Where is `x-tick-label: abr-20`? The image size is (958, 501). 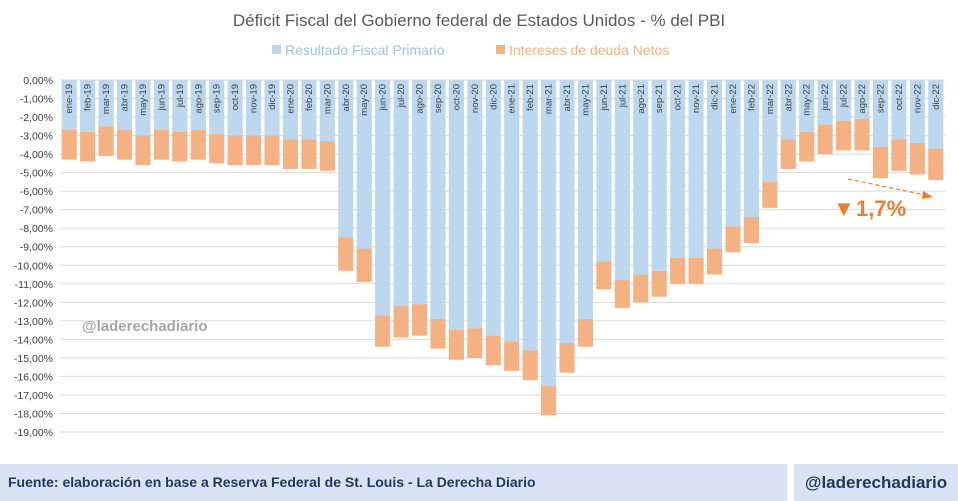
x-tick-label: abr-20 is located at coordinates (346, 97).